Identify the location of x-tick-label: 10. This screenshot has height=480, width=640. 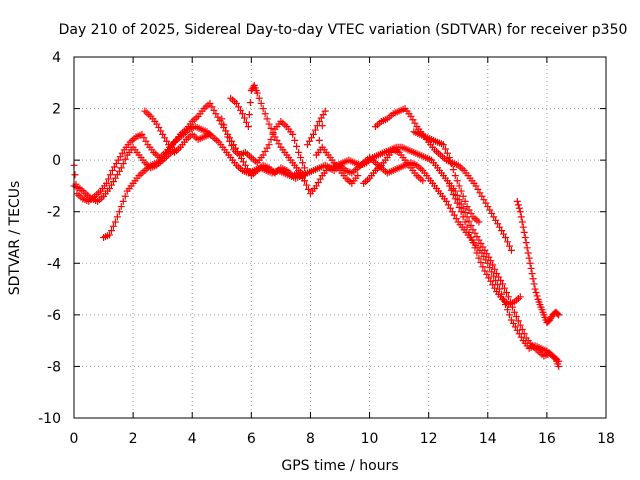
(370, 439).